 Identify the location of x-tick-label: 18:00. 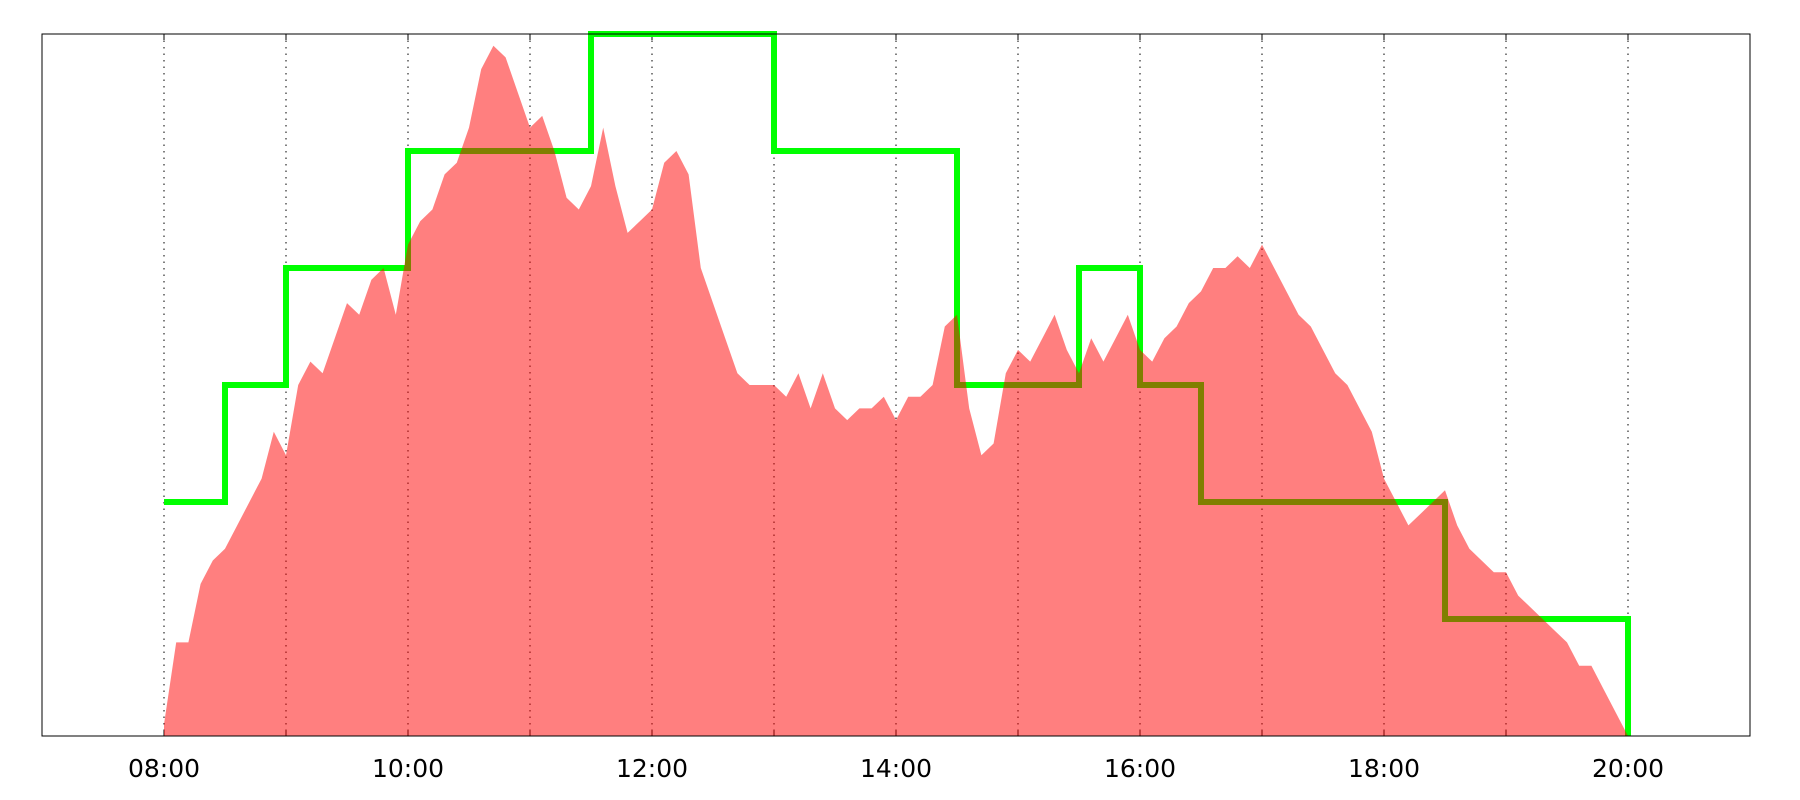
(1384, 768).